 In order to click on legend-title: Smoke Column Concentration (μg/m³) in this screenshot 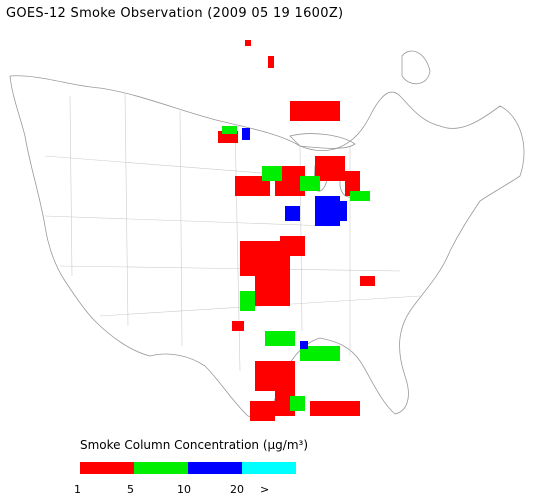, I will do `click(194, 445)`.